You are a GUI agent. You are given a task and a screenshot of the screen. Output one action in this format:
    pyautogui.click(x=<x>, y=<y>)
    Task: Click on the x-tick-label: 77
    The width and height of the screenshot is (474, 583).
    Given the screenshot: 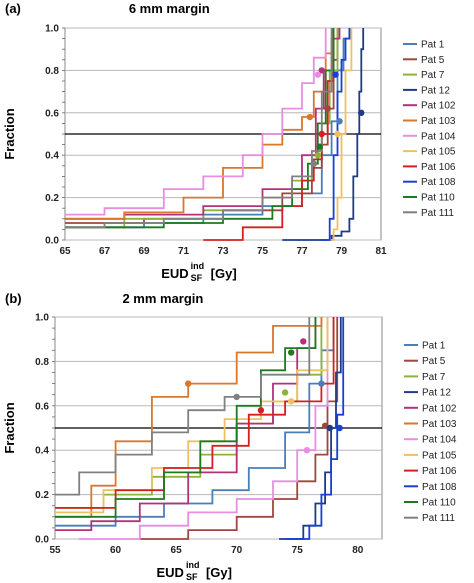 What is the action you would take?
    pyautogui.click(x=302, y=251)
    